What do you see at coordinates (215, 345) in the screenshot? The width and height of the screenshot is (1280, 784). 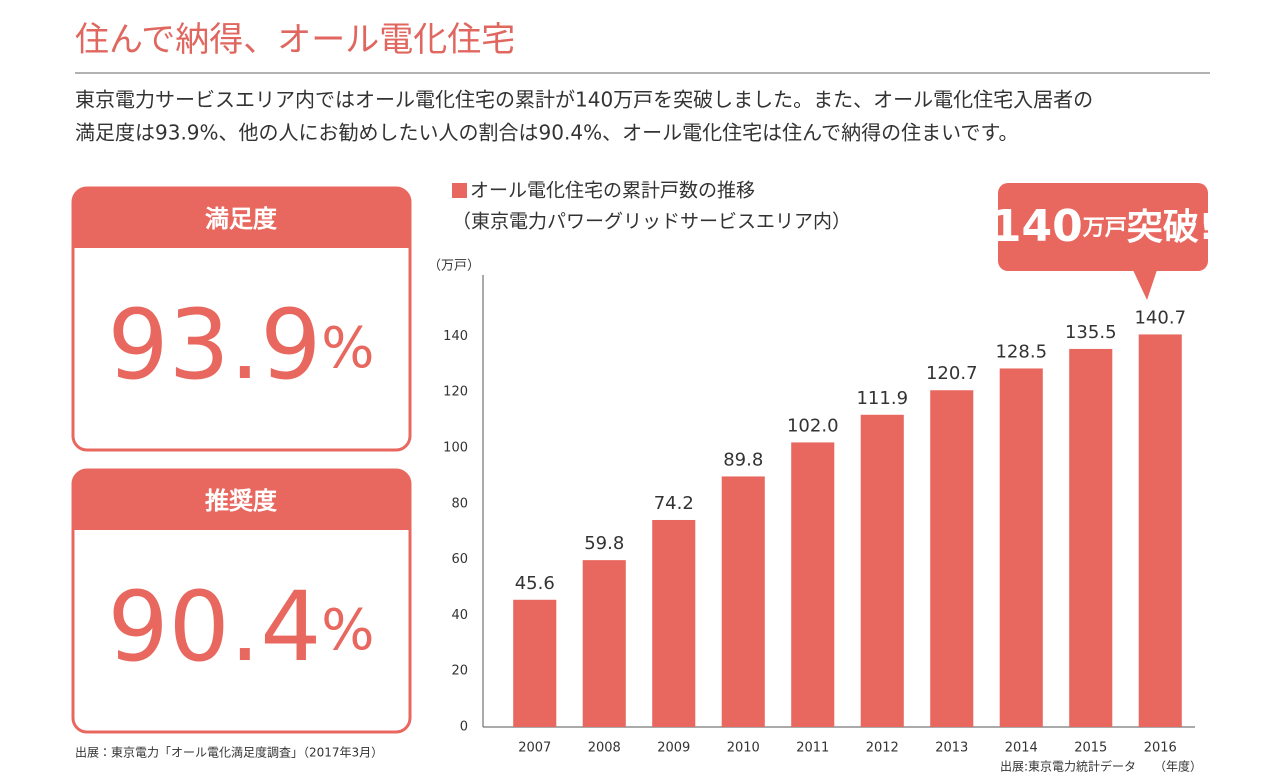 I see `card-number: 93.9` at bounding box center [215, 345].